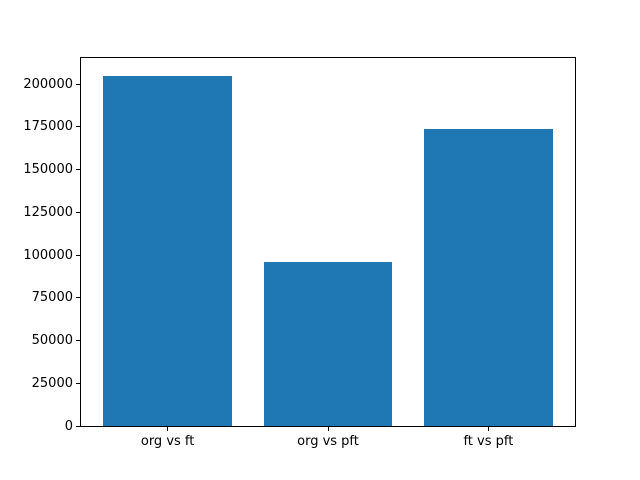  What do you see at coordinates (52, 341) in the screenshot?
I see `y-tick-label: 50000` at bounding box center [52, 341].